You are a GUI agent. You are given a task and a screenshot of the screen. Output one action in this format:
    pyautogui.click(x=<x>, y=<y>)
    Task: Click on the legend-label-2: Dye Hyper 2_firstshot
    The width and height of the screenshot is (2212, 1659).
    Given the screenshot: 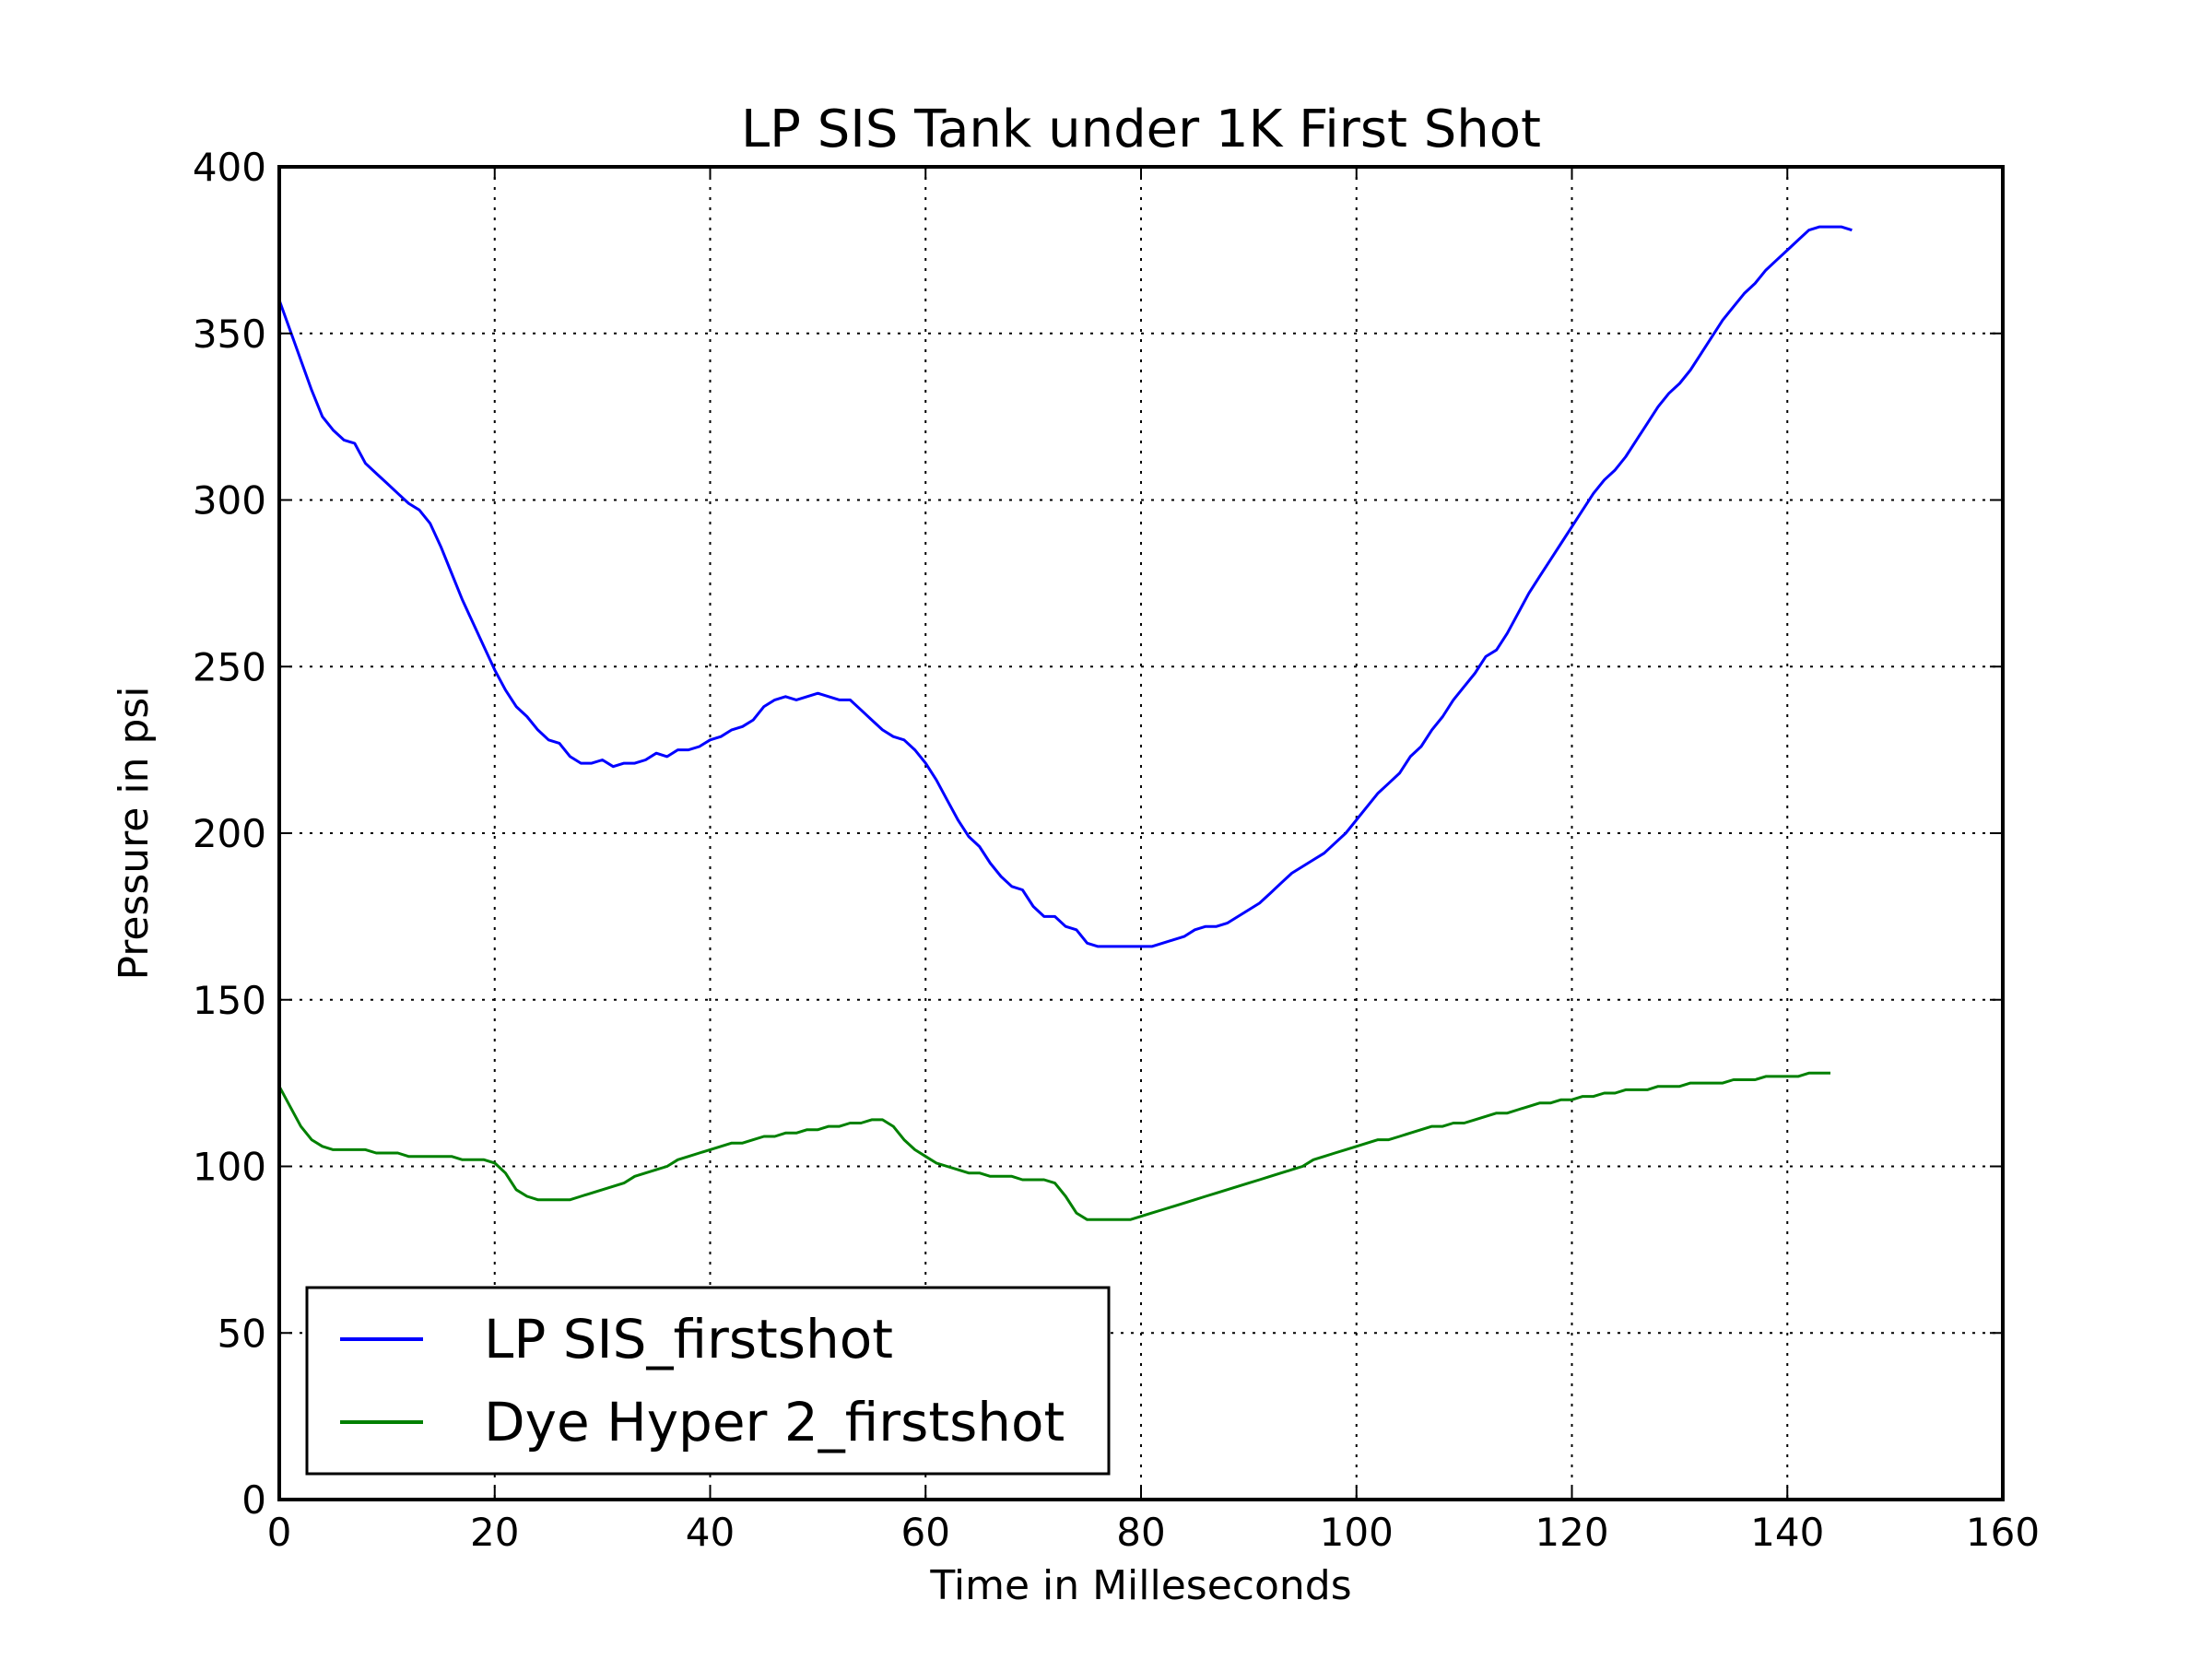 What is the action you would take?
    pyautogui.click(x=774, y=1422)
    